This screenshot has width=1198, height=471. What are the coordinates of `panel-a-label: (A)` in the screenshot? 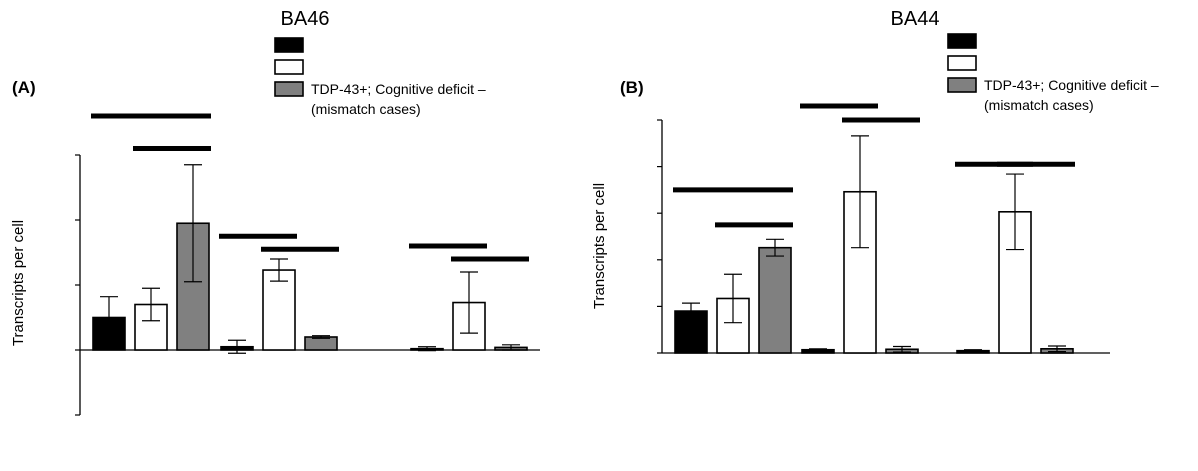 It's located at (24, 87).